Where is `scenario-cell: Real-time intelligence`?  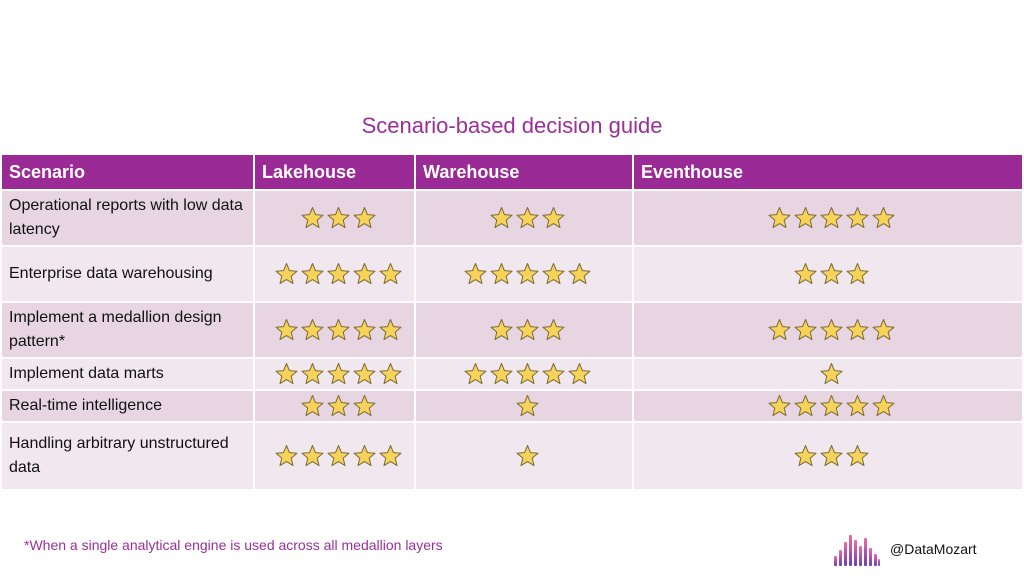
scenario-cell: Real-time intelligence is located at coordinates (128, 405).